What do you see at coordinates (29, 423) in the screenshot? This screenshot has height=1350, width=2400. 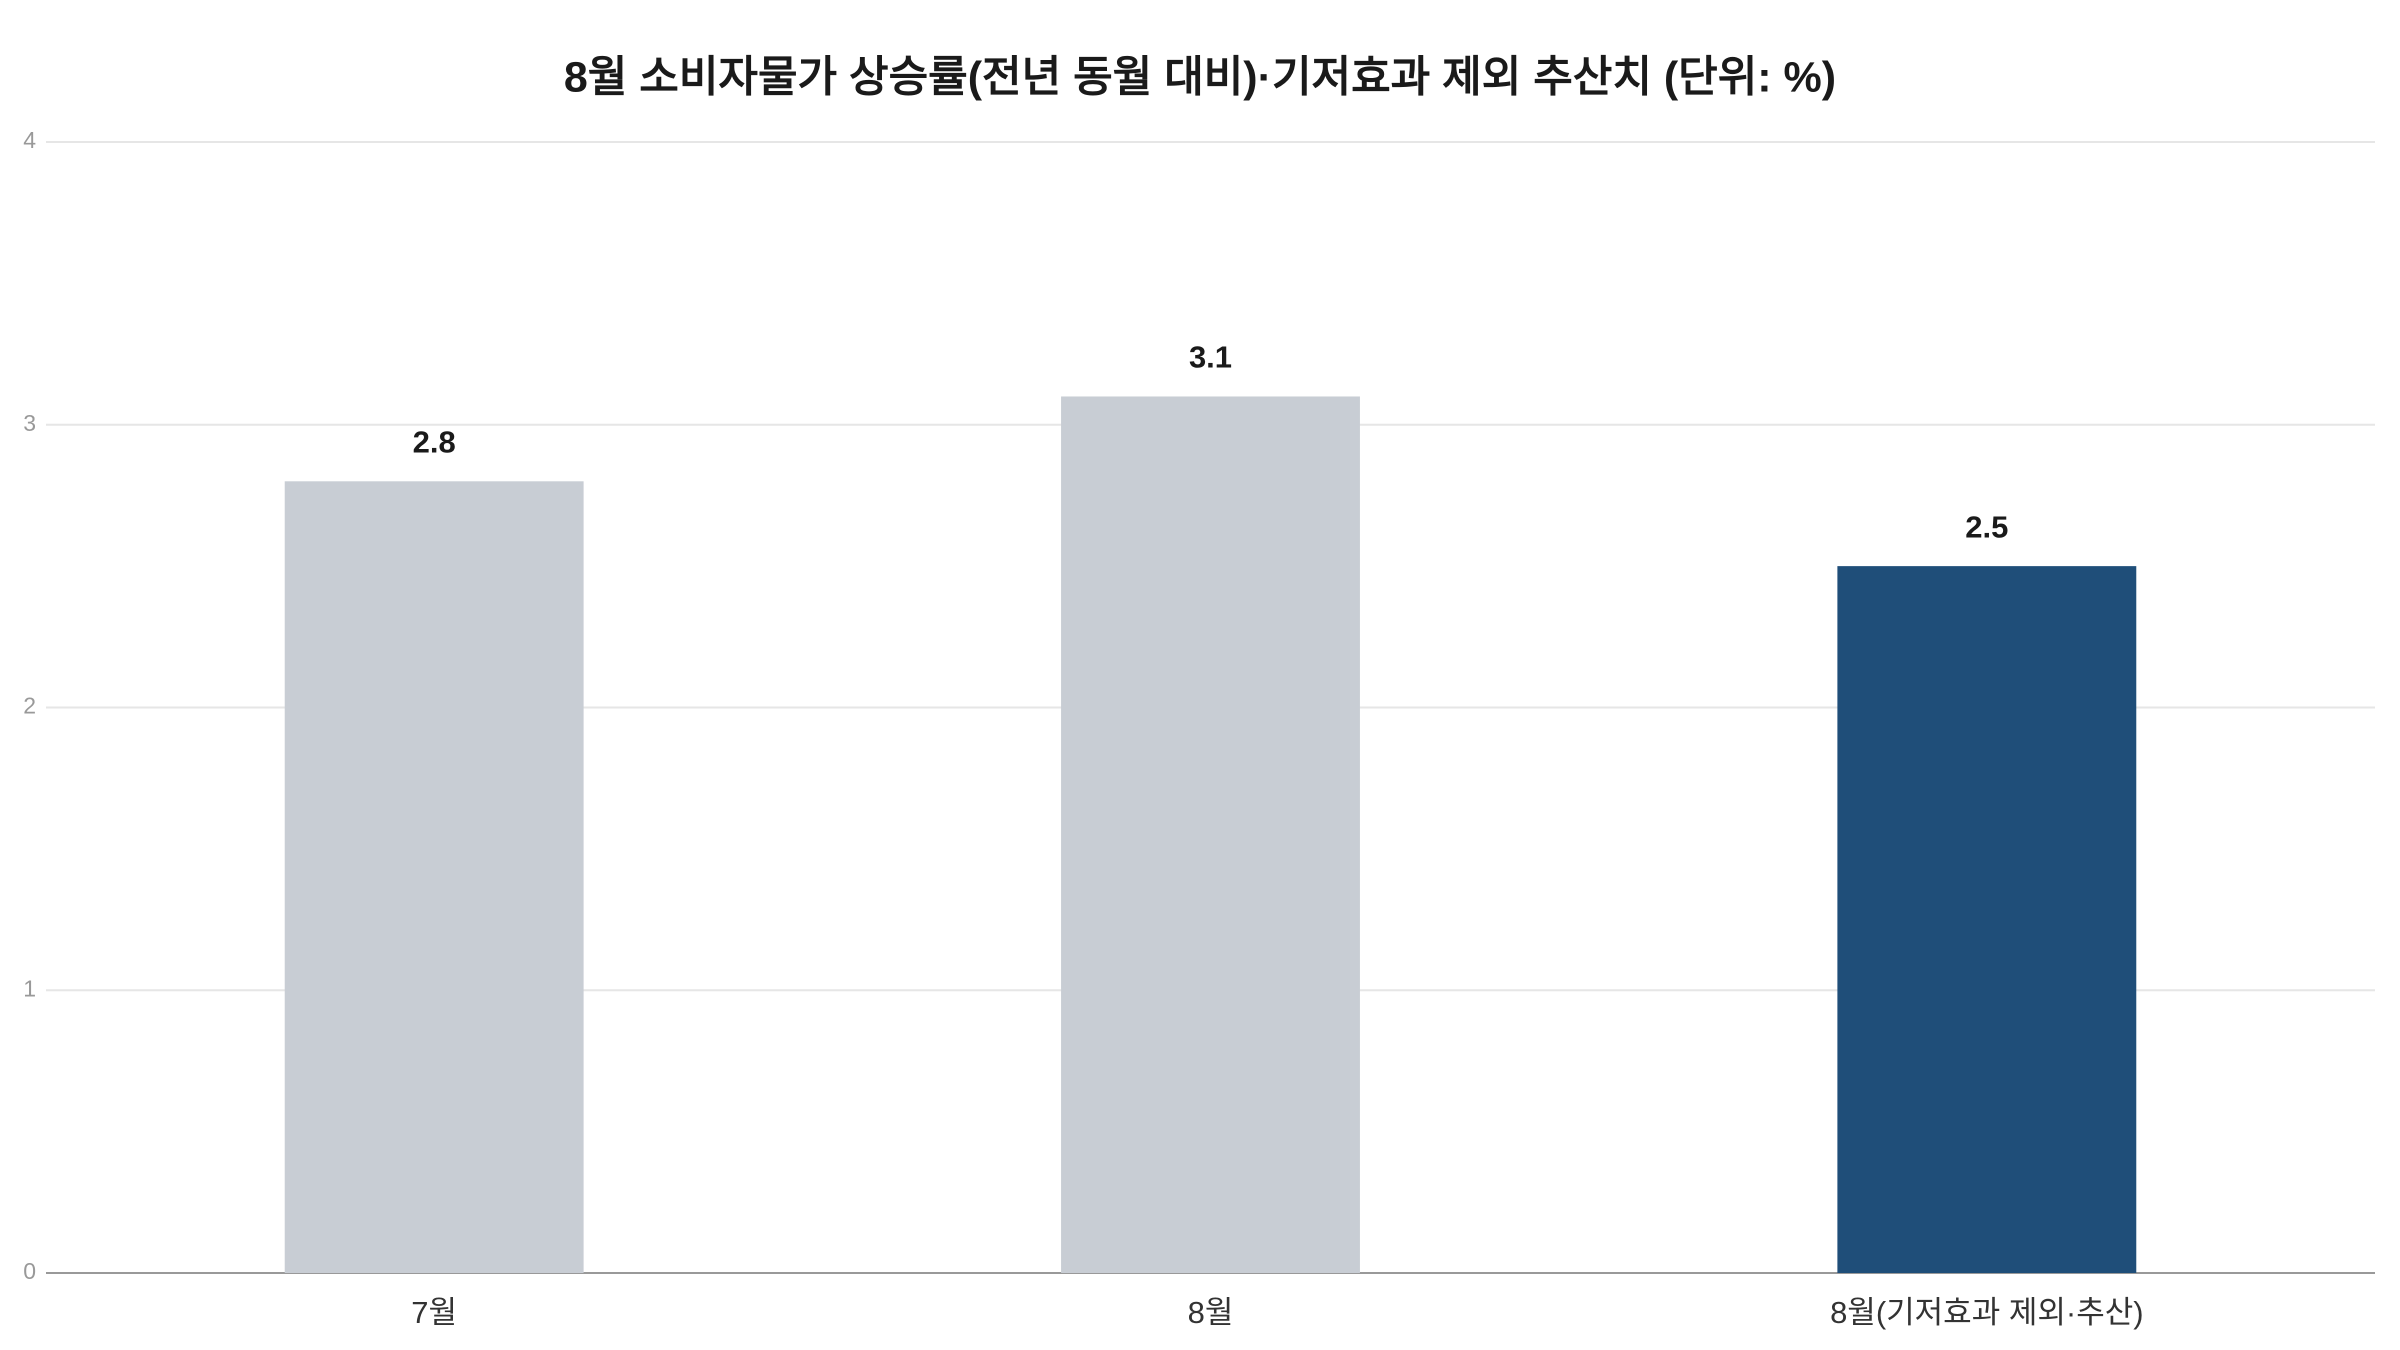 I see `y-tick-label: 3` at bounding box center [29, 423].